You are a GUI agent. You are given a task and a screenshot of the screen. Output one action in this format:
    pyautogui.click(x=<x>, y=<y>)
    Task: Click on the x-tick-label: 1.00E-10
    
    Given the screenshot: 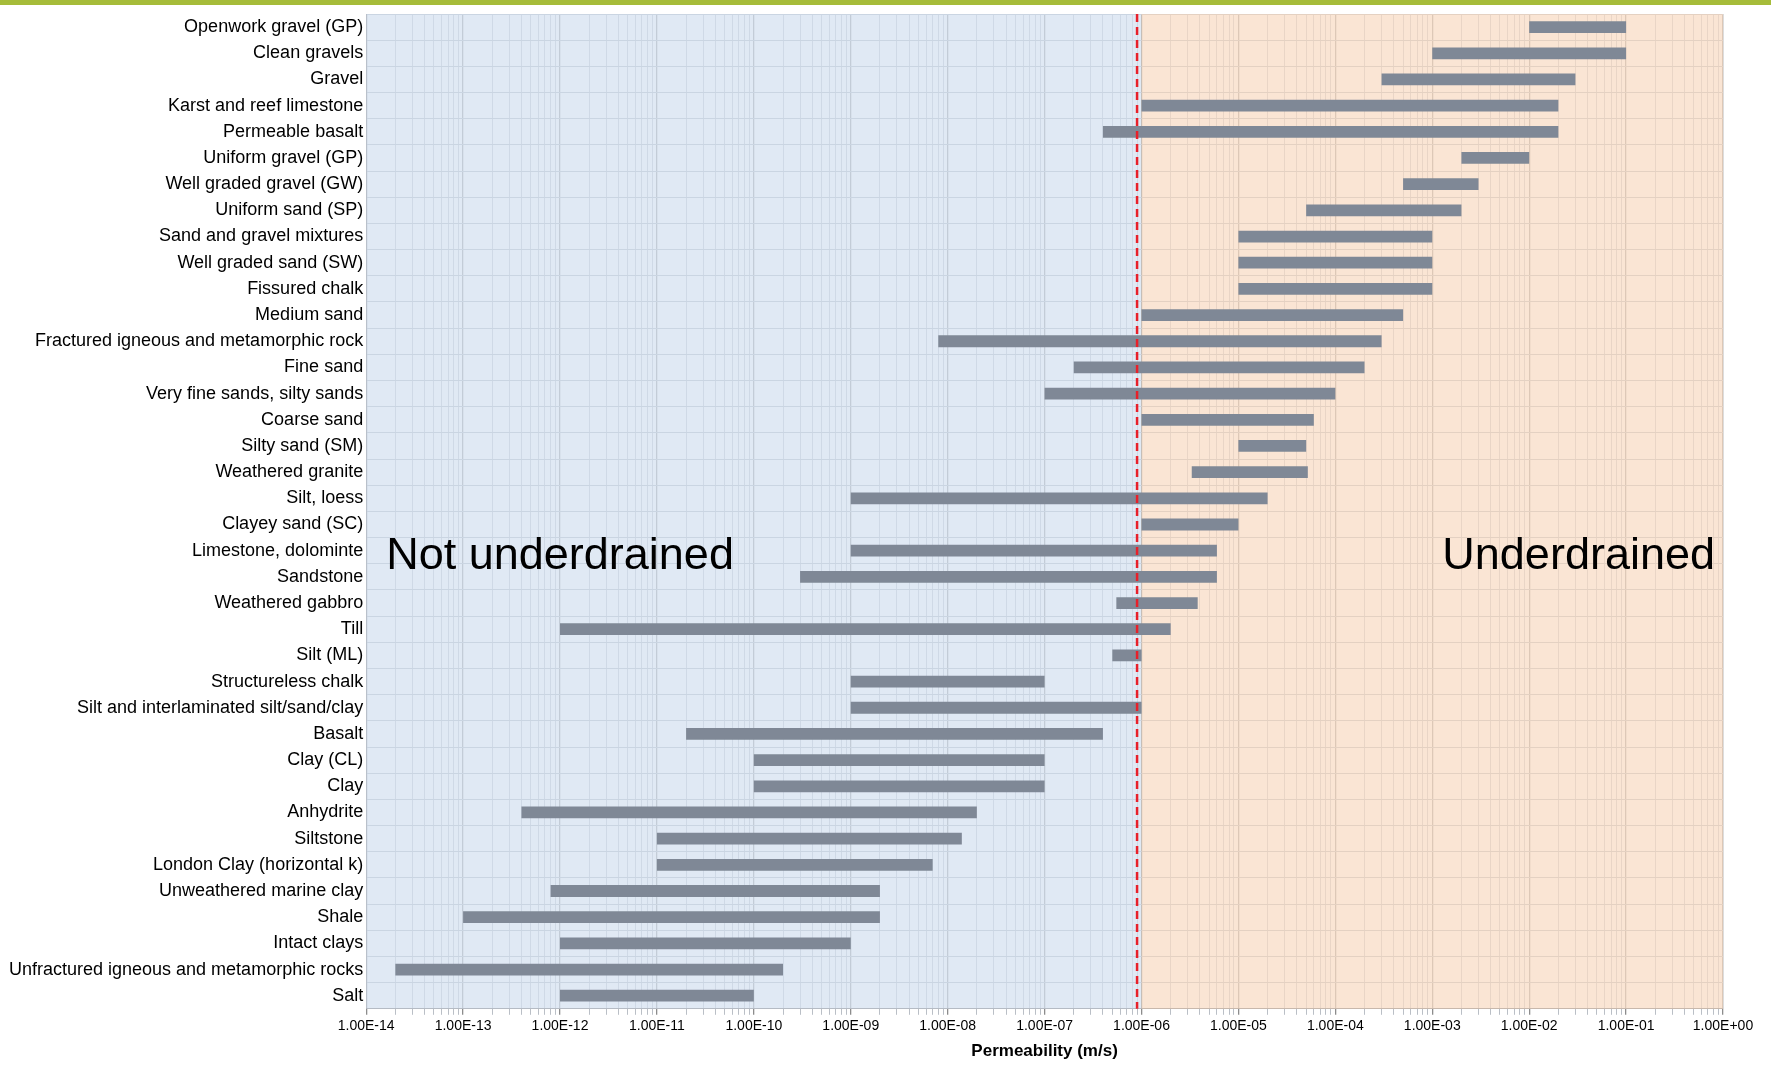 What is the action you would take?
    pyautogui.click(x=754, y=1025)
    